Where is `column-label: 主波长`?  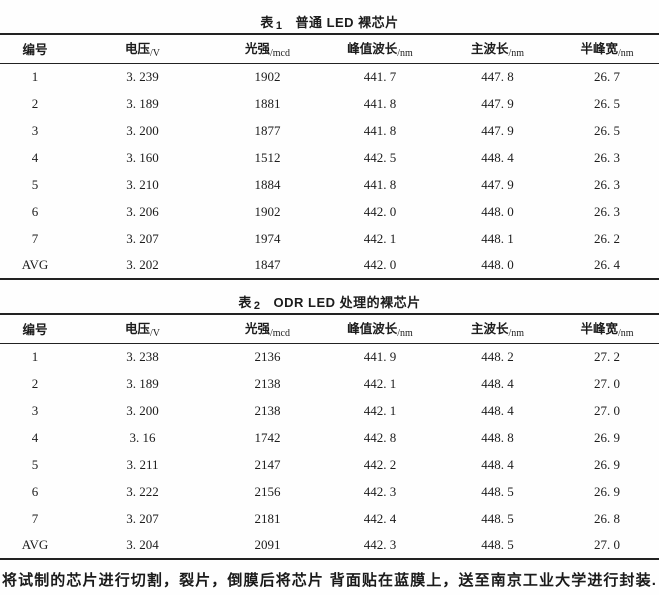
column-label: 主波长 is located at coordinates (489, 49).